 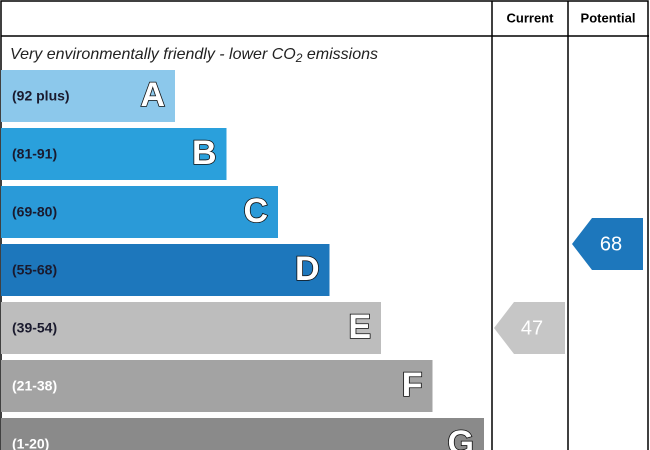 What do you see at coordinates (307, 269) in the screenshot?
I see `band-letter: D` at bounding box center [307, 269].